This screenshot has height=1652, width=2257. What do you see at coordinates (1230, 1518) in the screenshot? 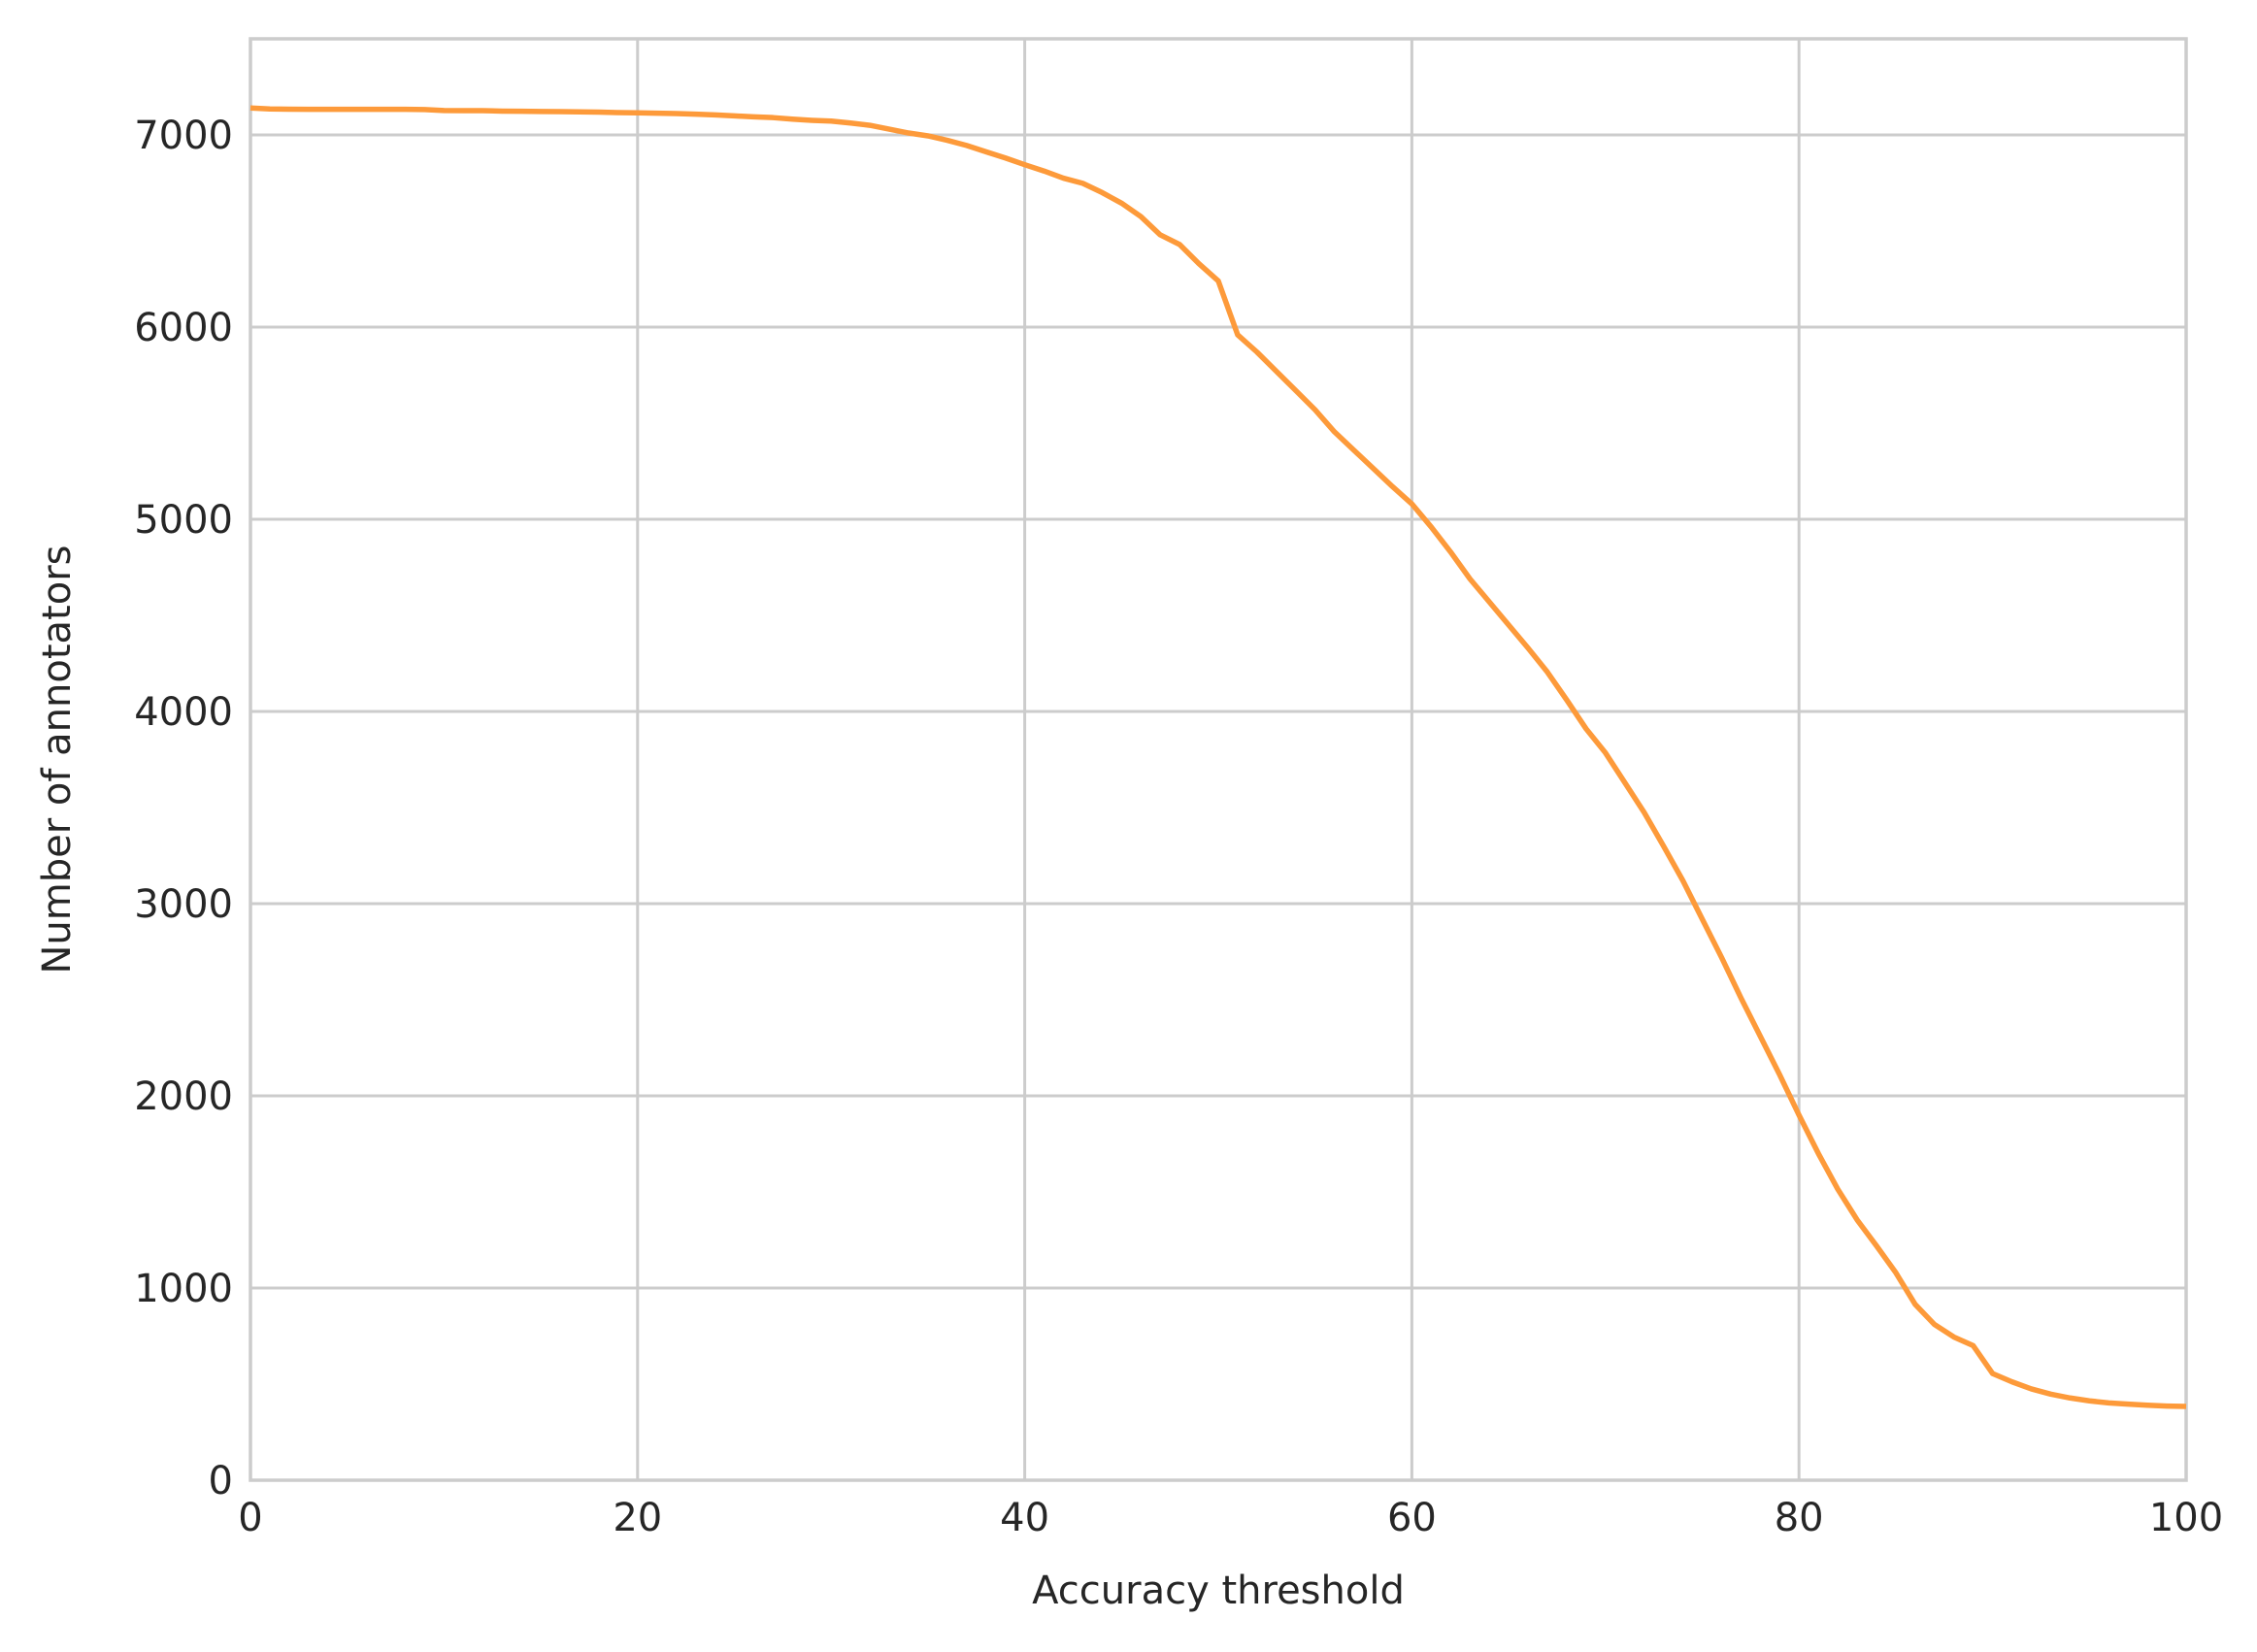
I see `x-tick-labels: 0 20 40 60 80 100` at bounding box center [1230, 1518].